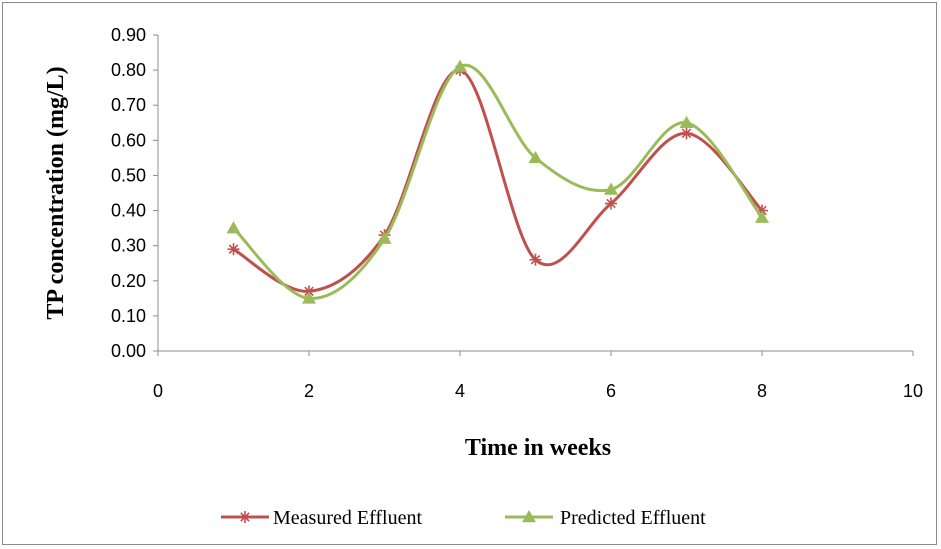 The height and width of the screenshot is (549, 941). Describe the element at coordinates (134, 193) in the screenshot. I see `y-tick-labels: 0.00 0.10 0.20 0.30 0.40 0.50 0.60 0.70 0.80 0.90` at that location.